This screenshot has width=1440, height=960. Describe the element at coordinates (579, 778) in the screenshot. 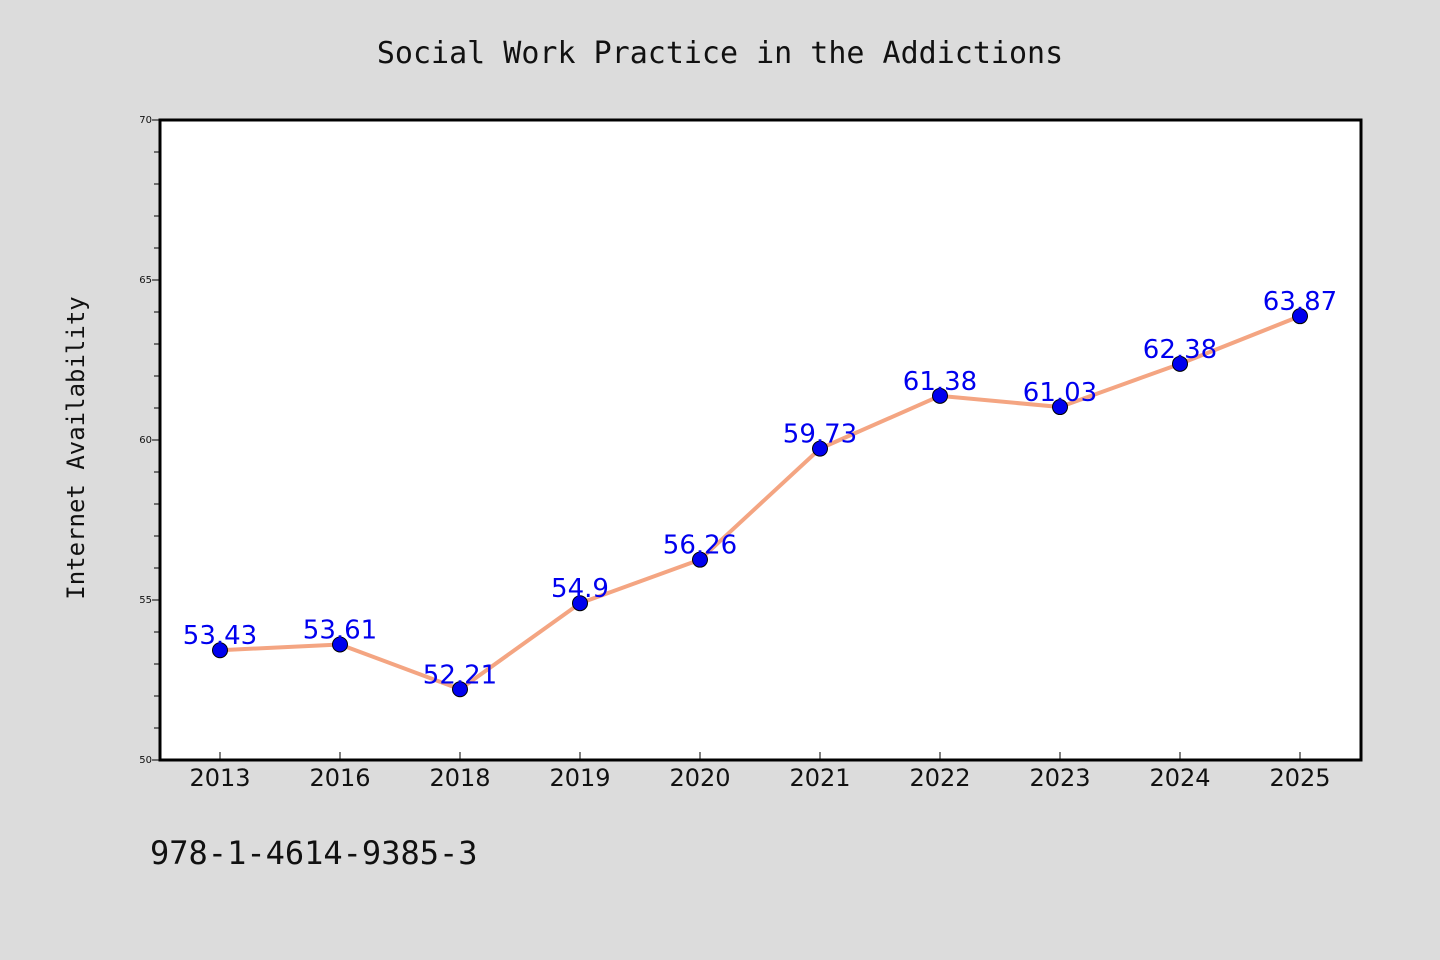

I see `x-tick-label: 2019` at that location.